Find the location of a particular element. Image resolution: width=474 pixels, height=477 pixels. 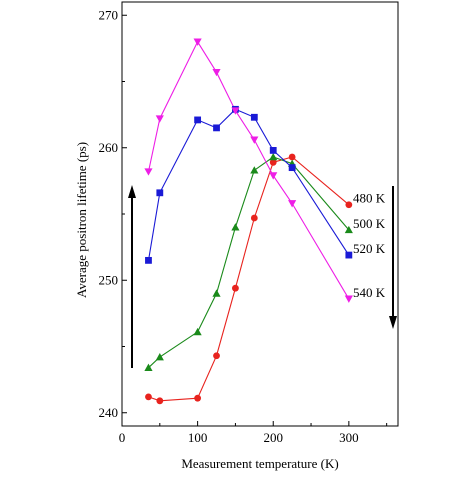

y-axis-label: Average positron lifetime (ps) is located at coordinates (81, 220).